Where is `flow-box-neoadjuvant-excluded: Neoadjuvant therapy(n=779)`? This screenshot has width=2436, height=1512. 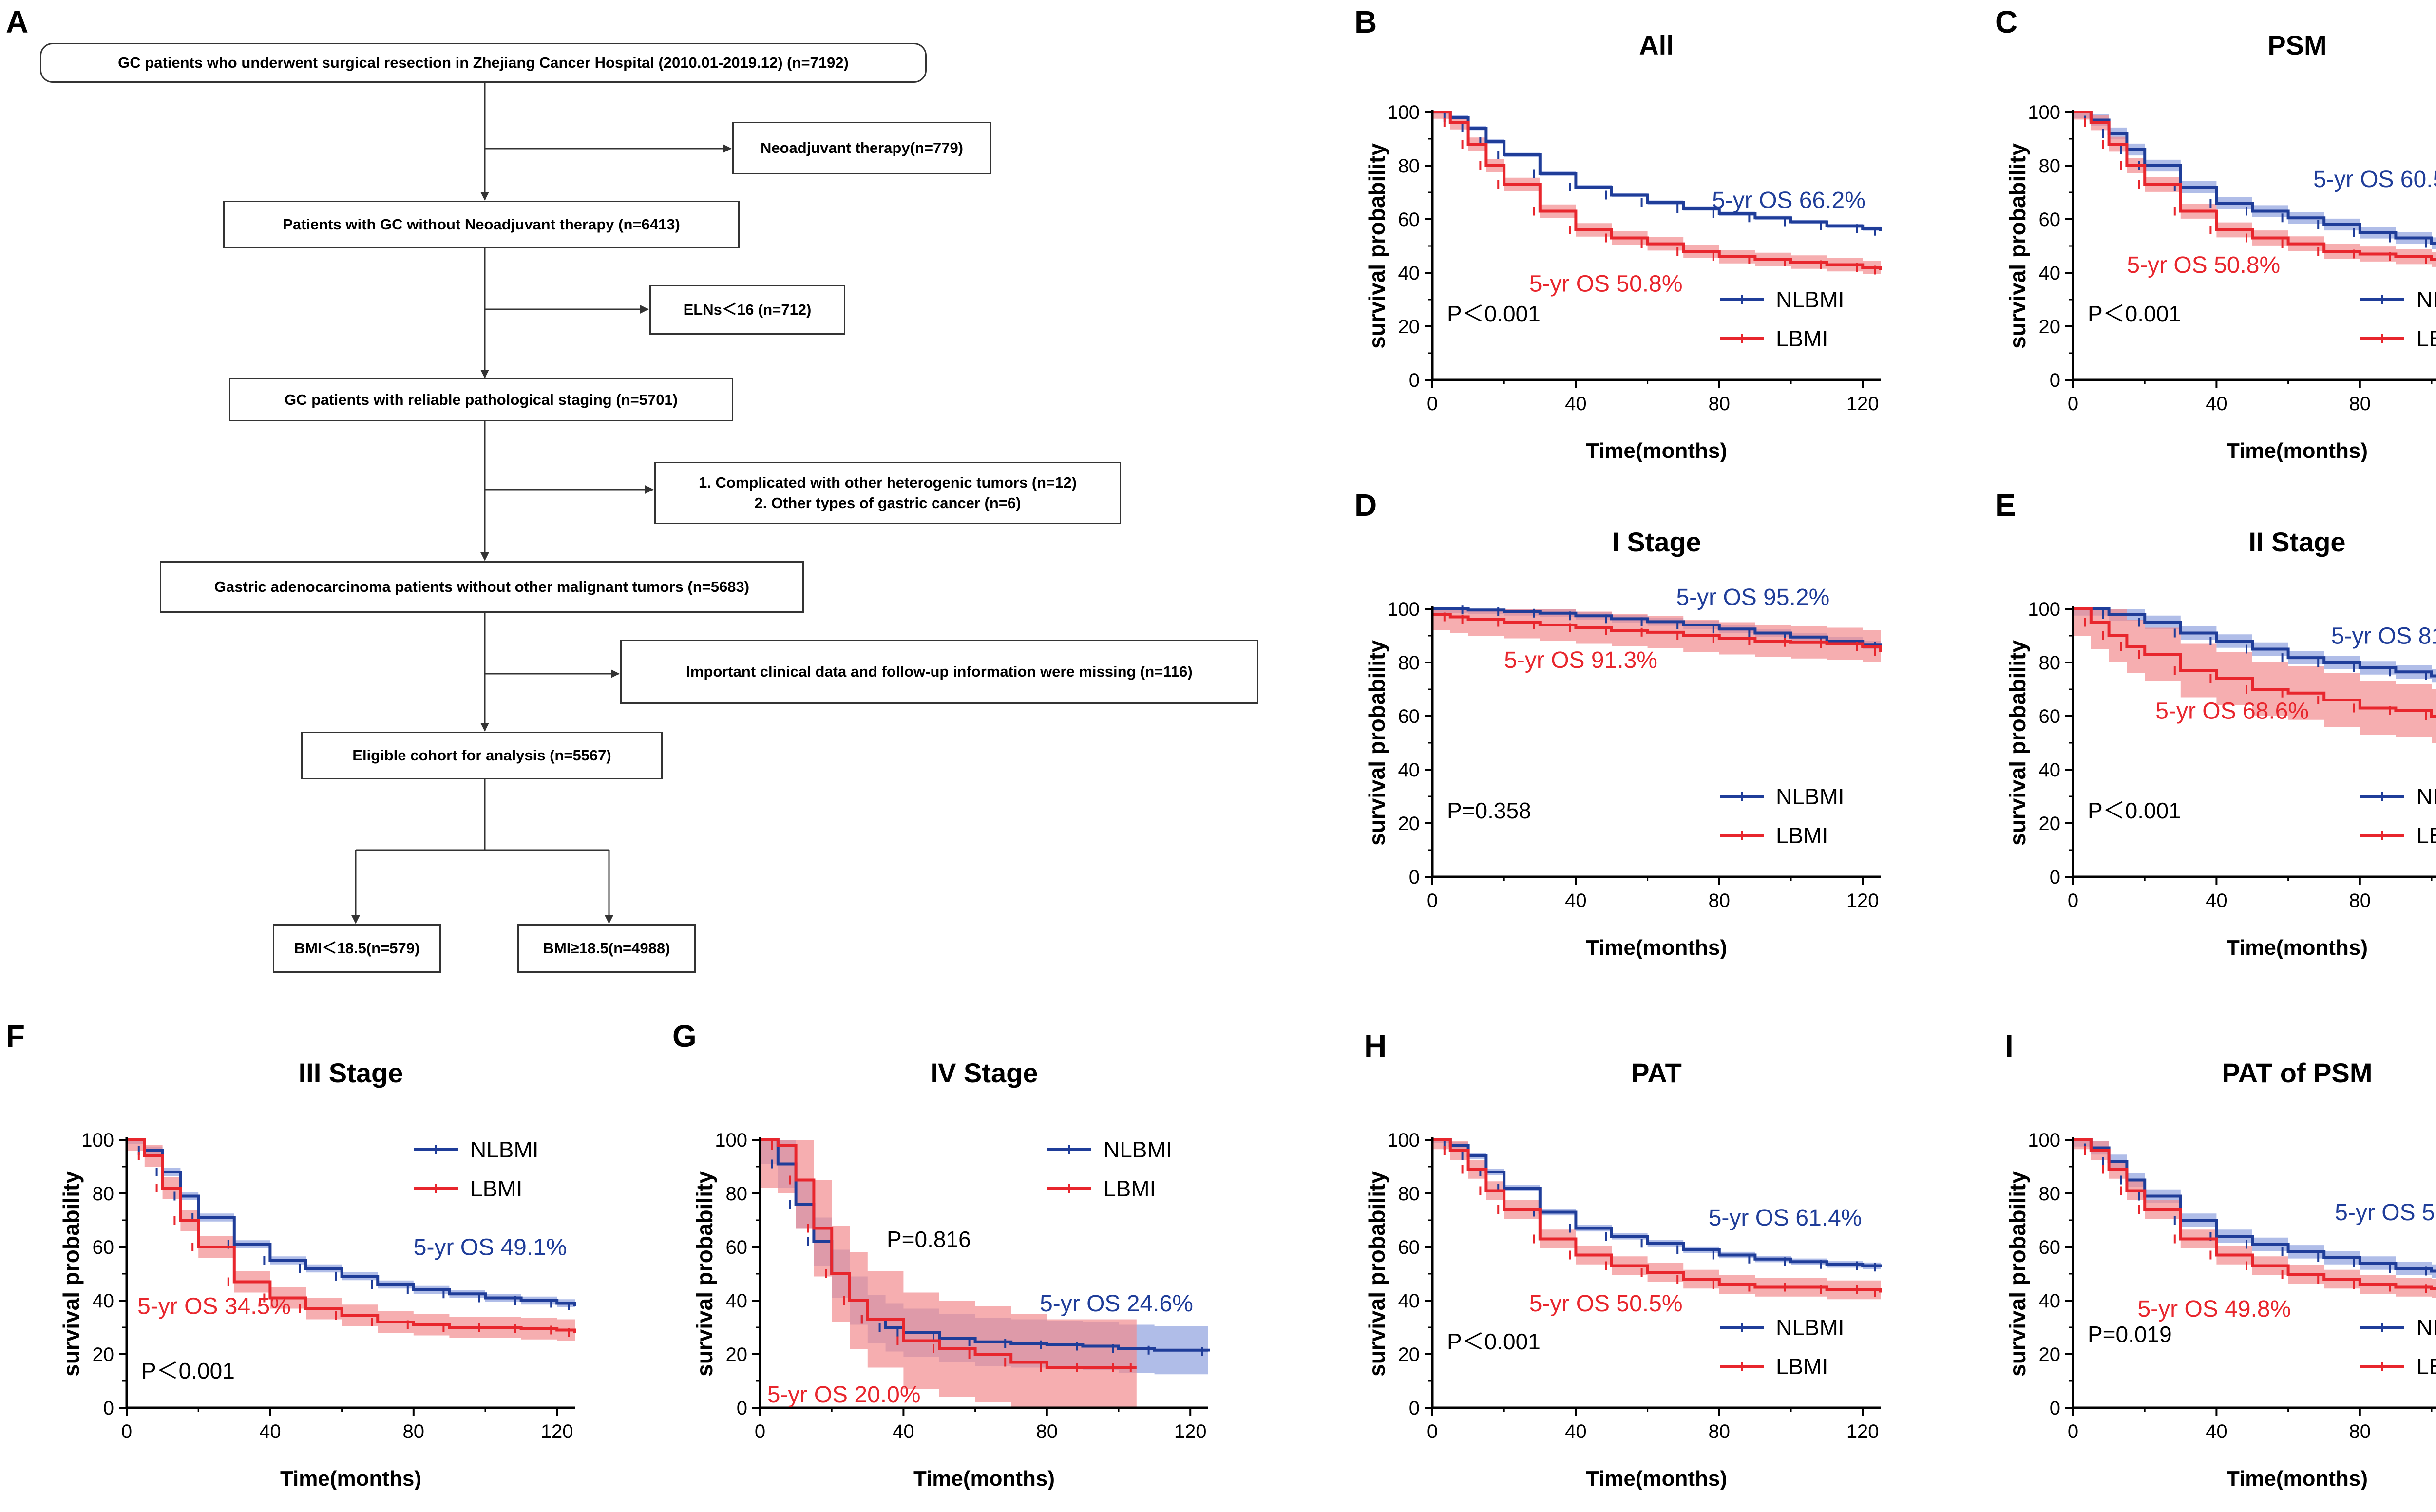 flow-box-neoadjuvant-excluded: Neoadjuvant therapy(n=779) is located at coordinates (861, 148).